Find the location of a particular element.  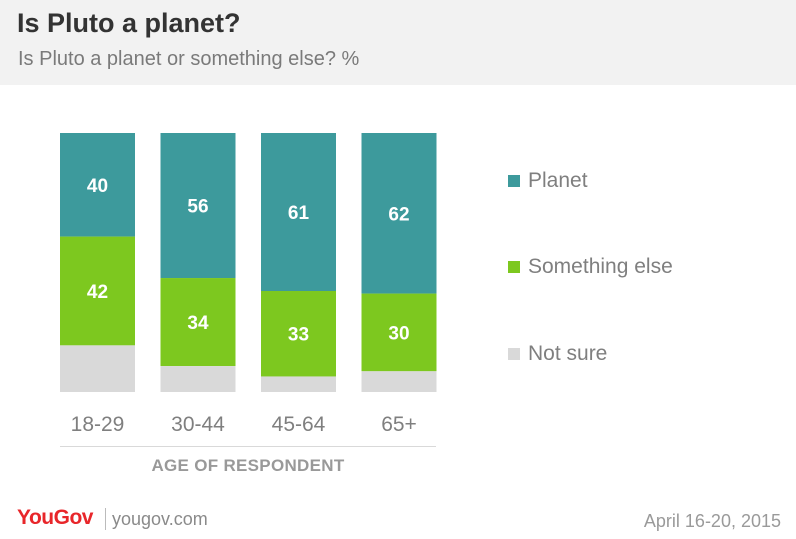

legend-item-something-else: Something else is located at coordinates (590, 267).